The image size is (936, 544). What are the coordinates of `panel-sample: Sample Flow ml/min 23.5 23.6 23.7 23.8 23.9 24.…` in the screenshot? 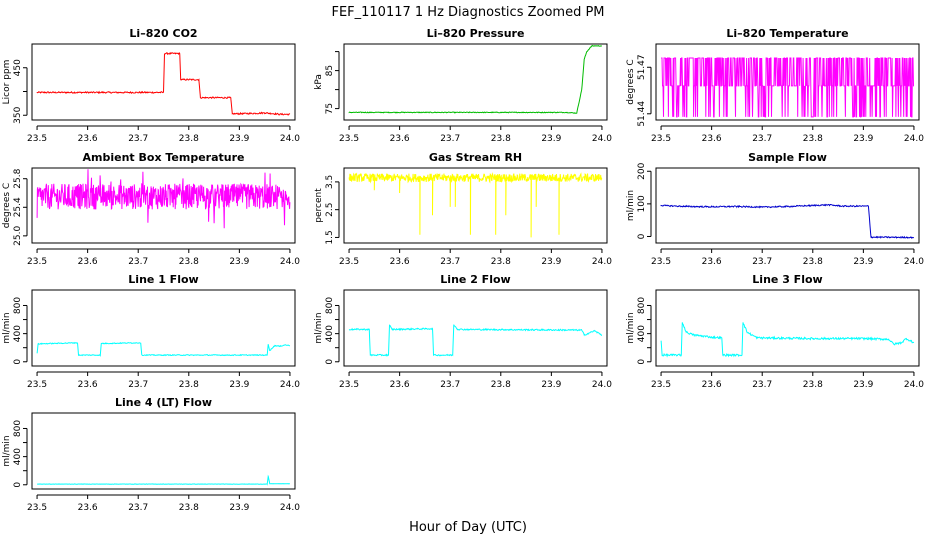 It's located at (775, 209).